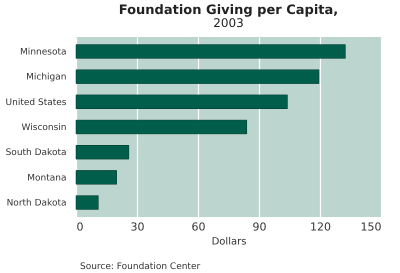  I want to click on y-tick-label: Wisconsin, so click(44, 128).